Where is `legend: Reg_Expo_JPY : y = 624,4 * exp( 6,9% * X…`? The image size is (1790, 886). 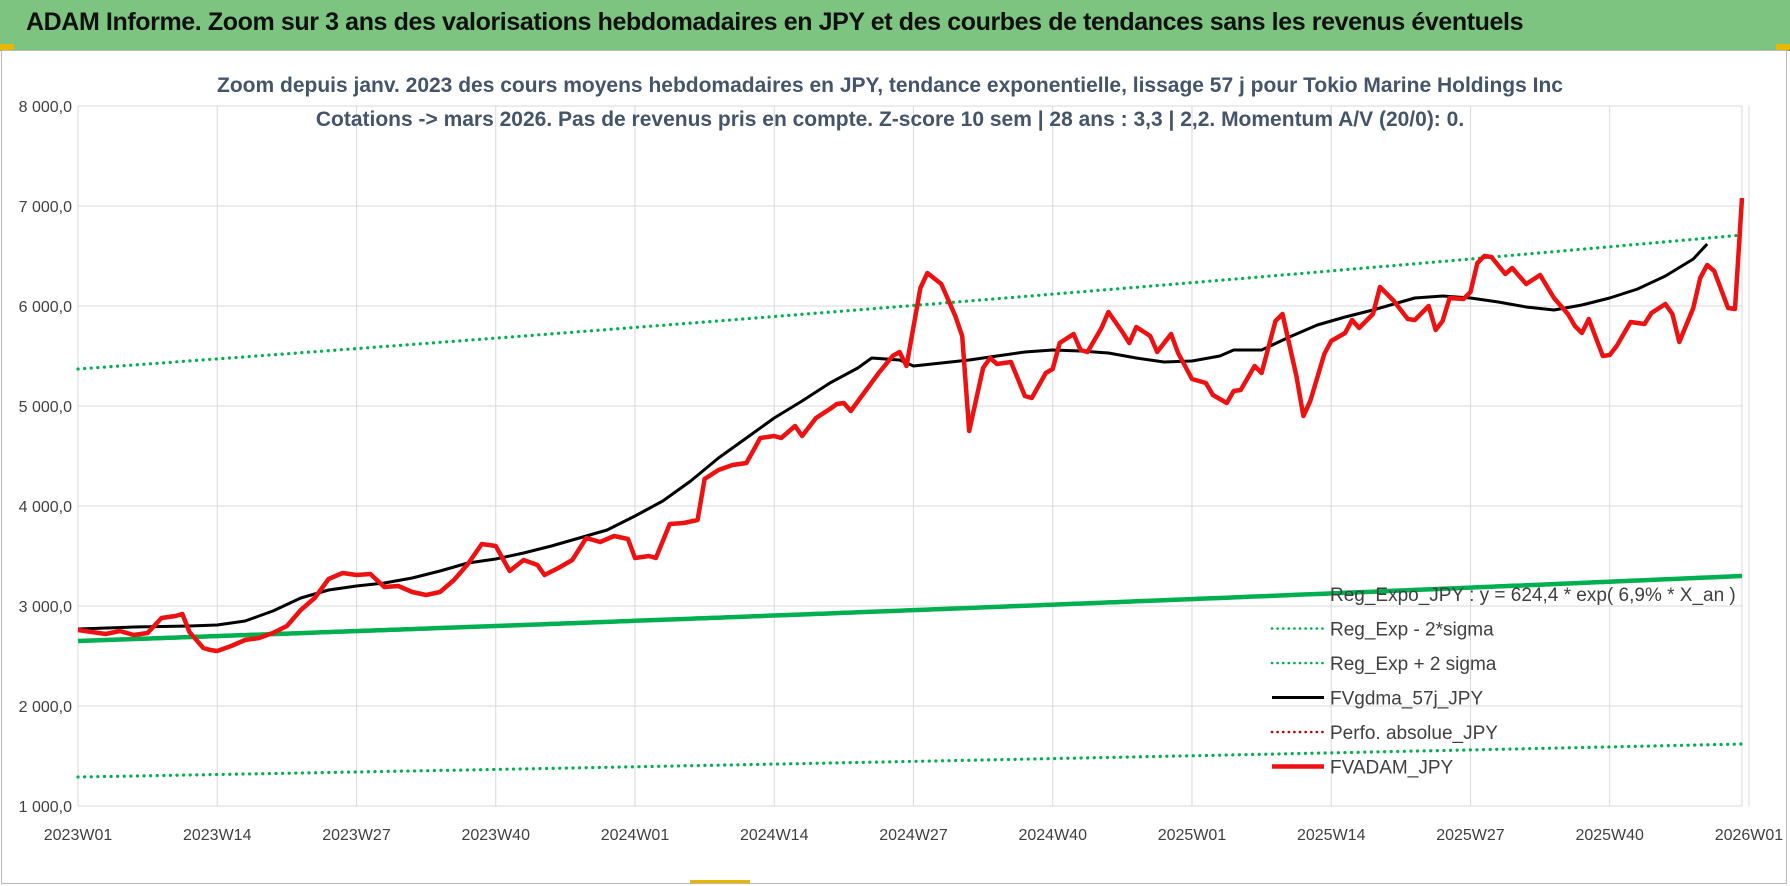 legend: Reg_Expo_JPY : y = 624,4 * exp( 6,9% * X… is located at coordinates (1503, 682).